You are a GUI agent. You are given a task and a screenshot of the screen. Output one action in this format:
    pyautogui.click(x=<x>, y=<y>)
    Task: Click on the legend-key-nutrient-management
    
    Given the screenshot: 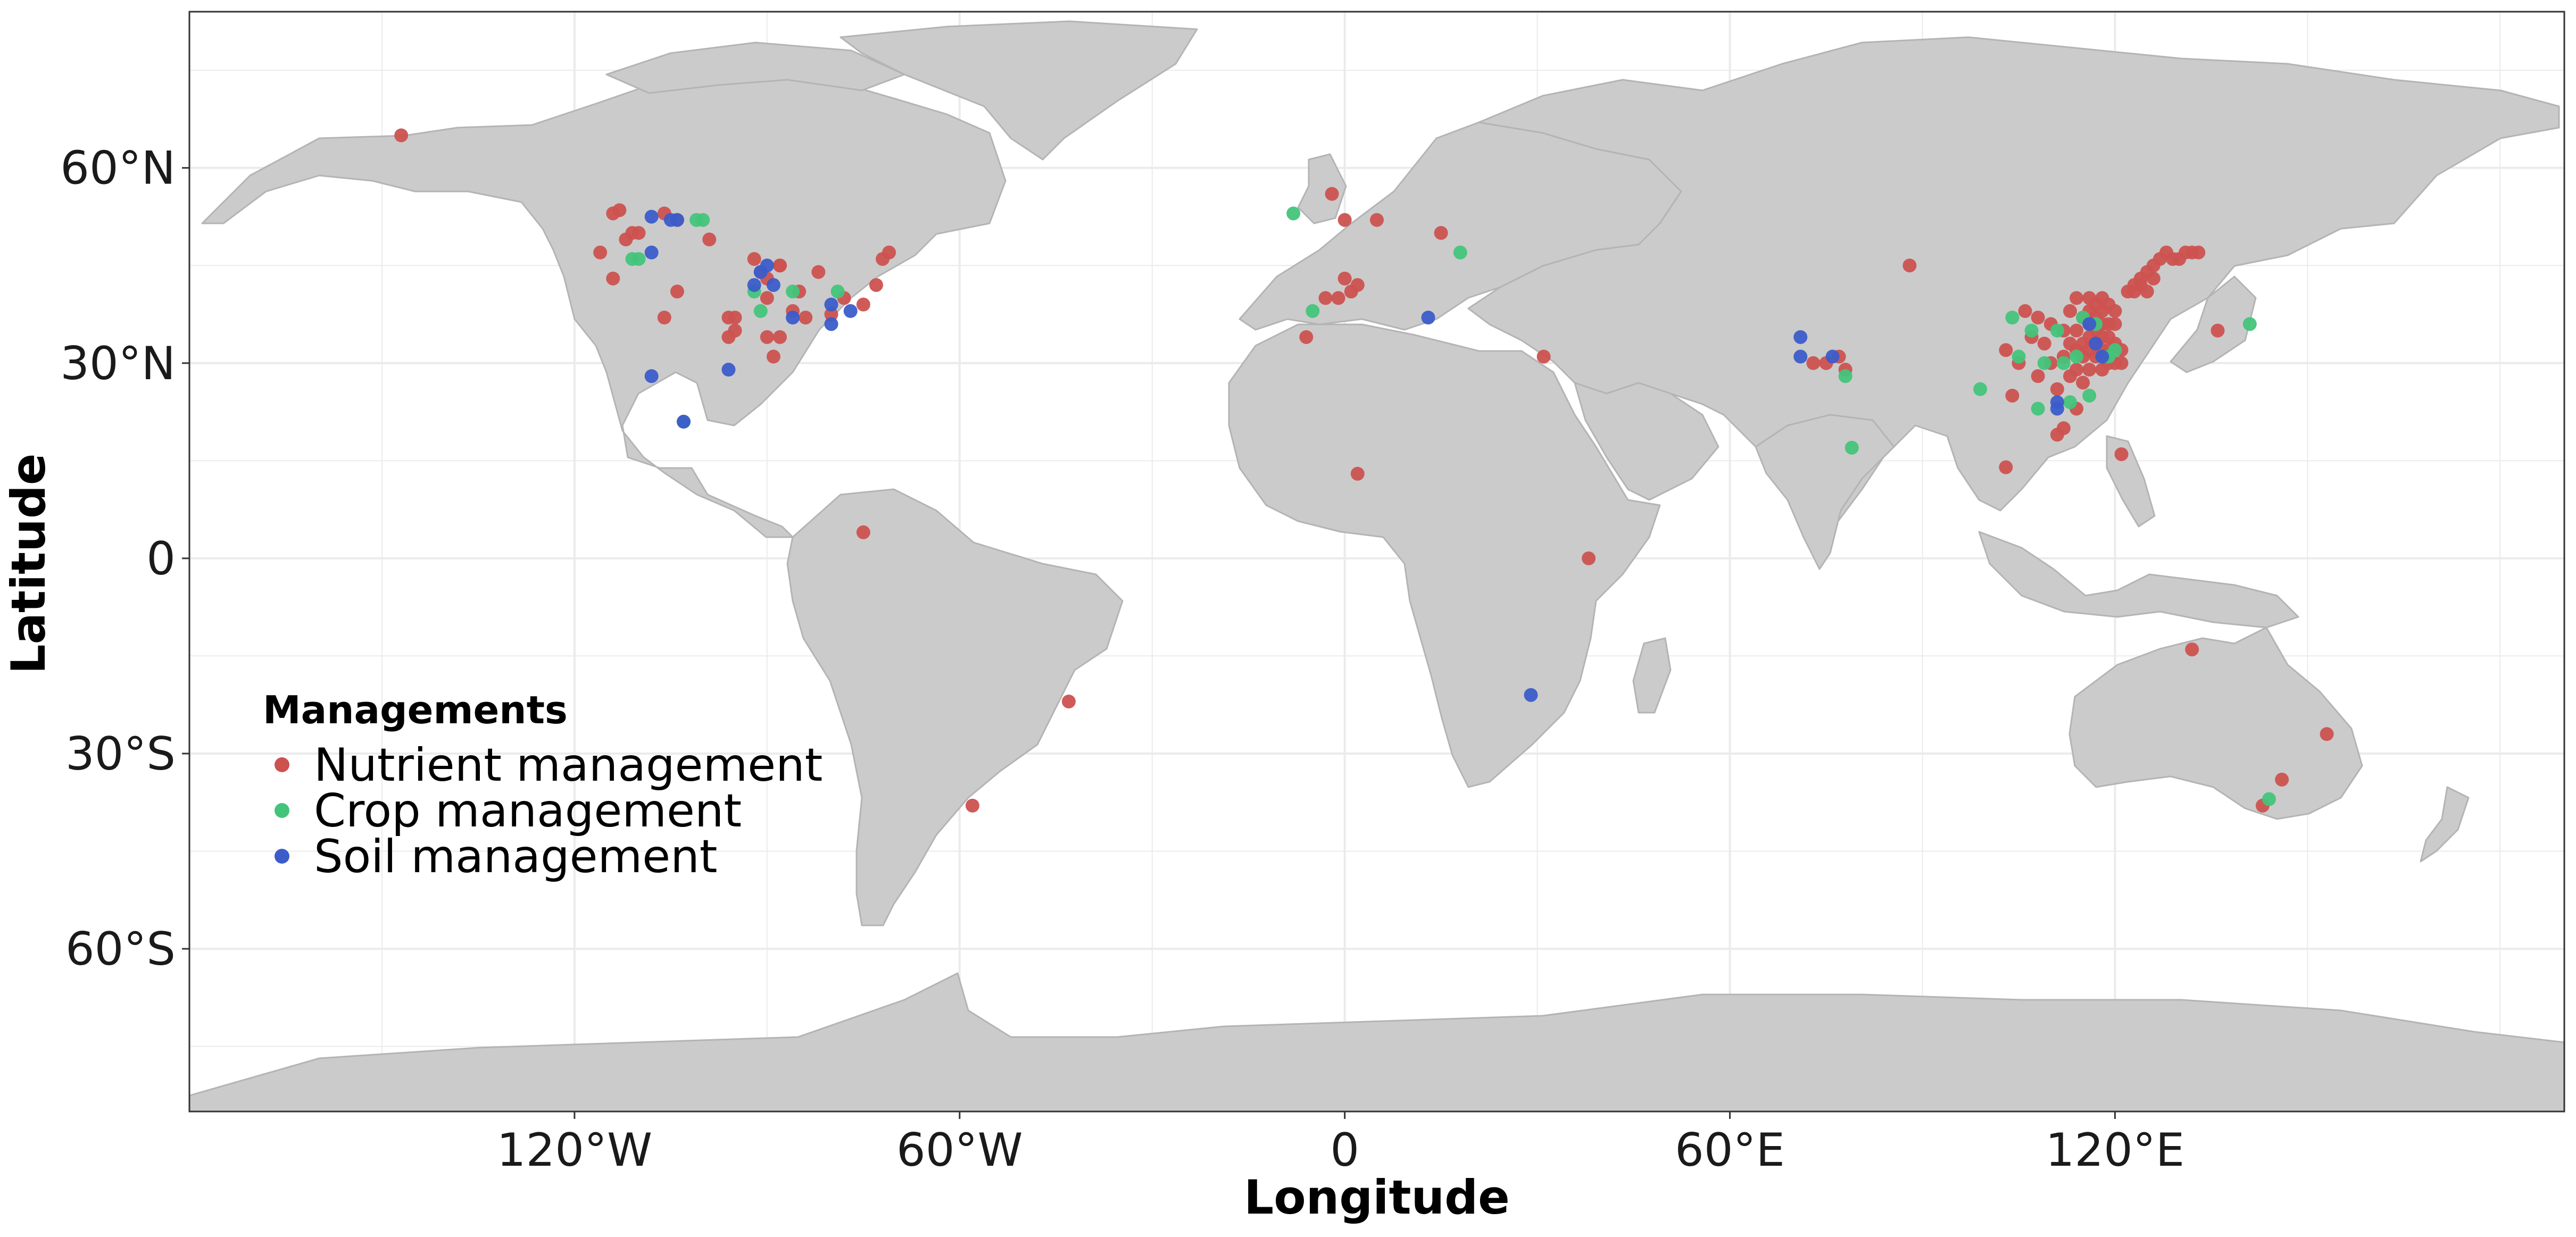 What is the action you would take?
    pyautogui.click(x=282, y=764)
    